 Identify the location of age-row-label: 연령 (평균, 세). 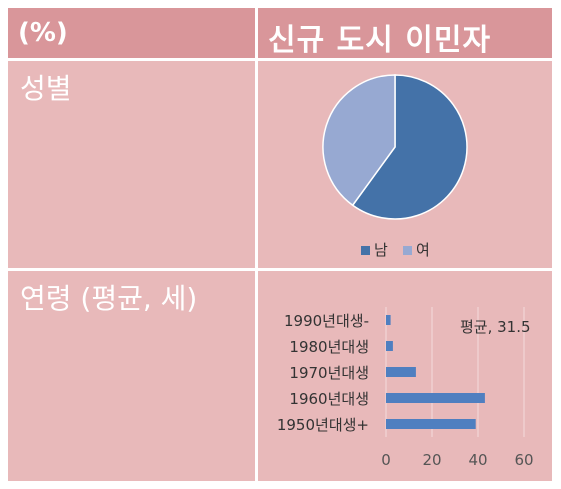
(109, 298).